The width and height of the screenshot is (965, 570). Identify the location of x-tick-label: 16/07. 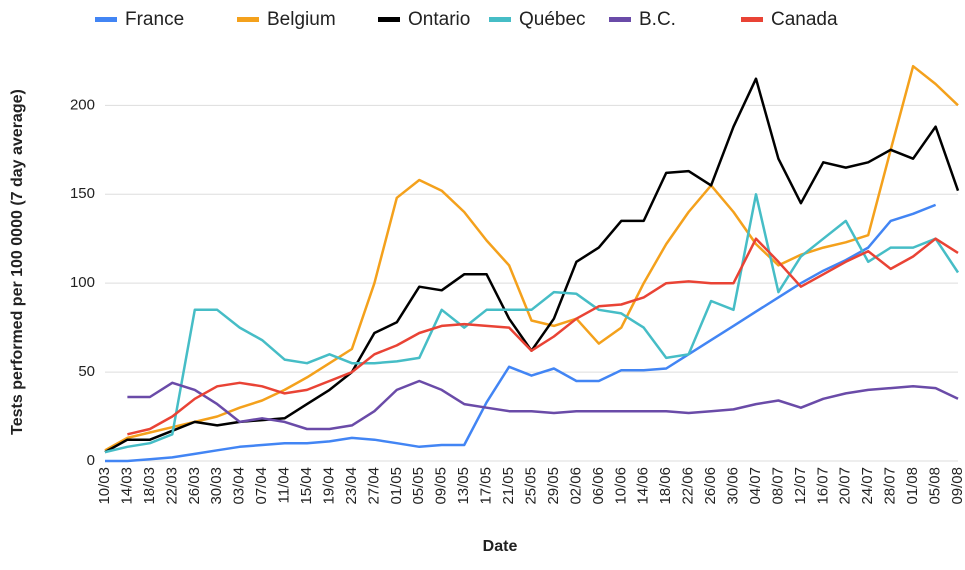
(822, 486).